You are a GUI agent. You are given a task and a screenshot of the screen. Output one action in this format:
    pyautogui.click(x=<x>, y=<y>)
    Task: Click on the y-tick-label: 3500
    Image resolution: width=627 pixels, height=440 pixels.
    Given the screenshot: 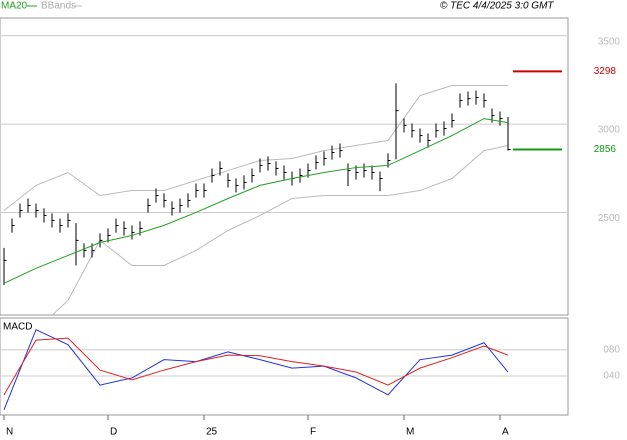 What is the action you would take?
    pyautogui.click(x=609, y=41)
    